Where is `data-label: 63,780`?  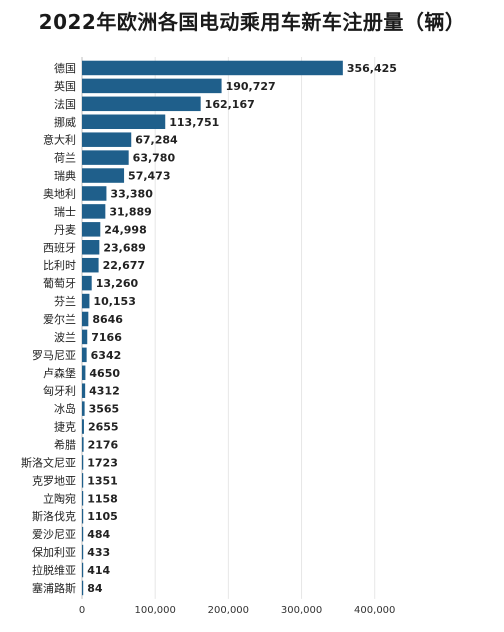 data-label: 63,780 is located at coordinates (154, 158).